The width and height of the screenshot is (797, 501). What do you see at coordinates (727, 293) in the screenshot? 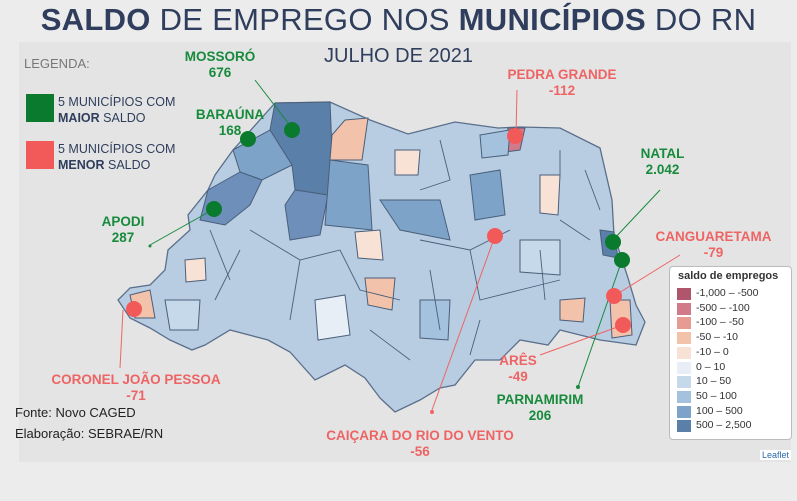
I see `scale-label: -1,000 – -500` at bounding box center [727, 293].